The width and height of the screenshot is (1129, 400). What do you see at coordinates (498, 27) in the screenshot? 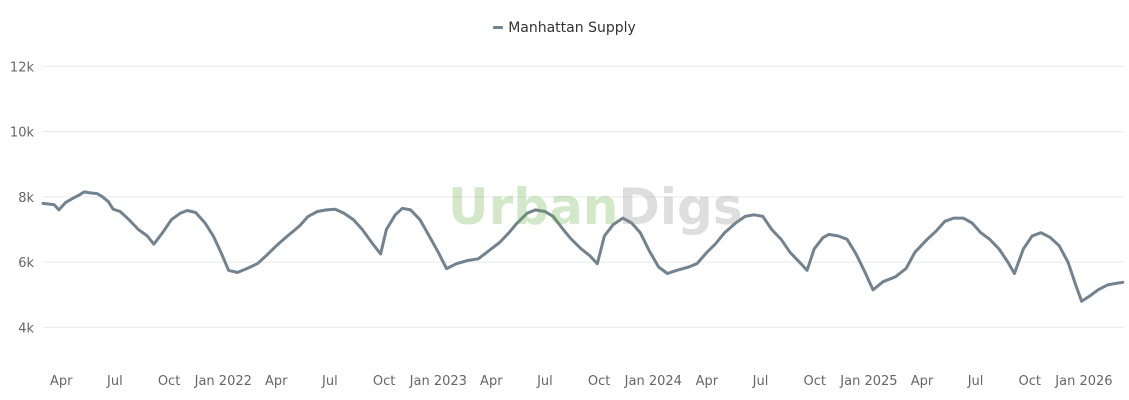
I see `legend-swatch` at bounding box center [498, 27].